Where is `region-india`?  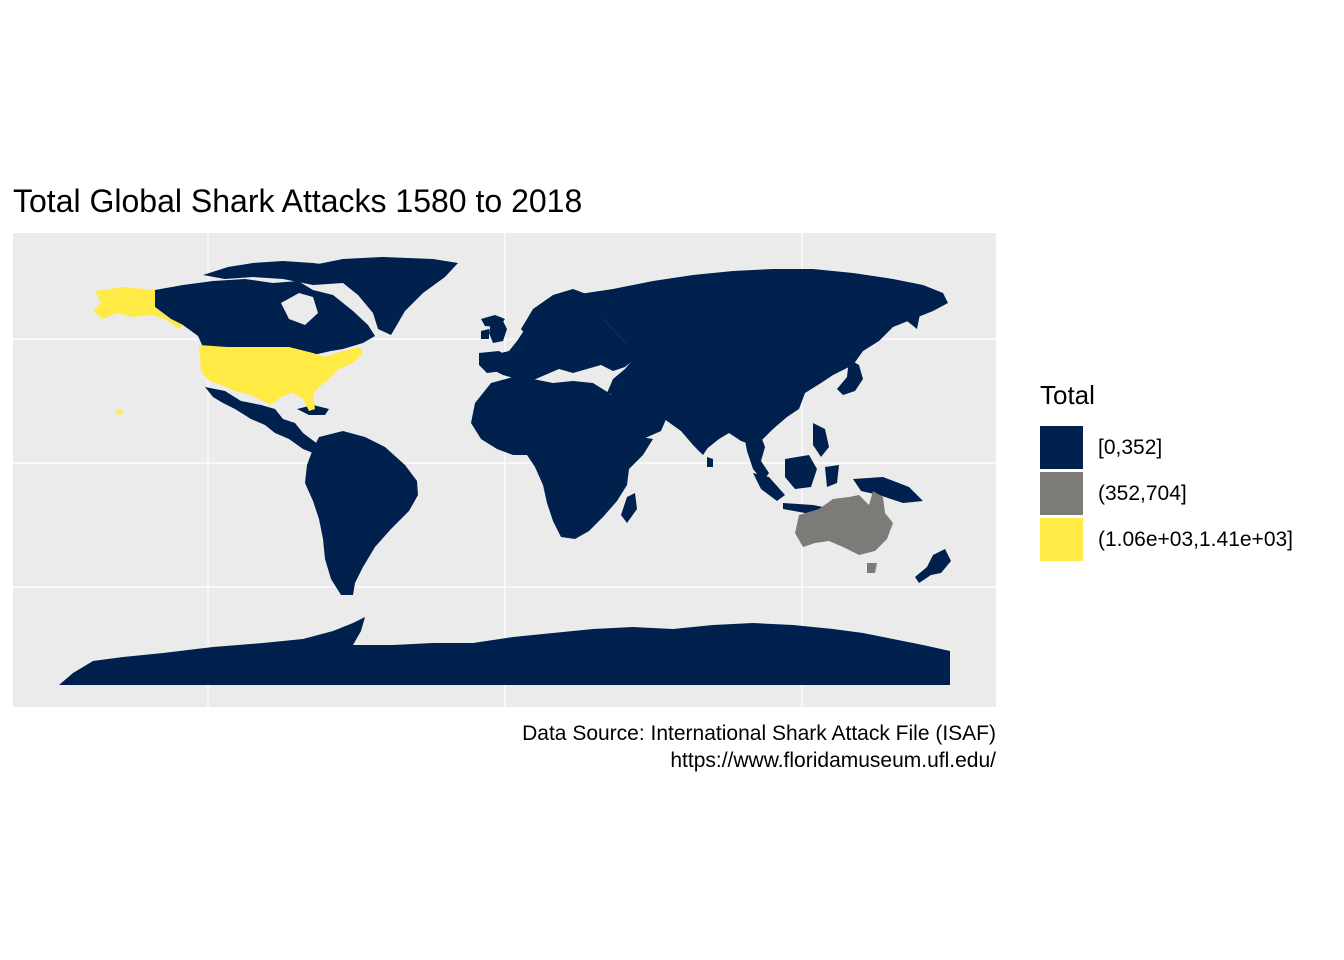
region-india is located at coordinates (705, 428).